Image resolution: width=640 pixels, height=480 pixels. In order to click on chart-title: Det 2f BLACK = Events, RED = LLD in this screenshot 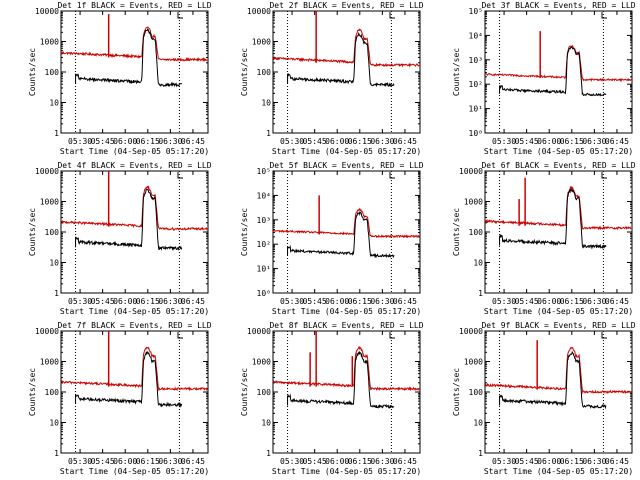, I will do `click(346, 5)`.